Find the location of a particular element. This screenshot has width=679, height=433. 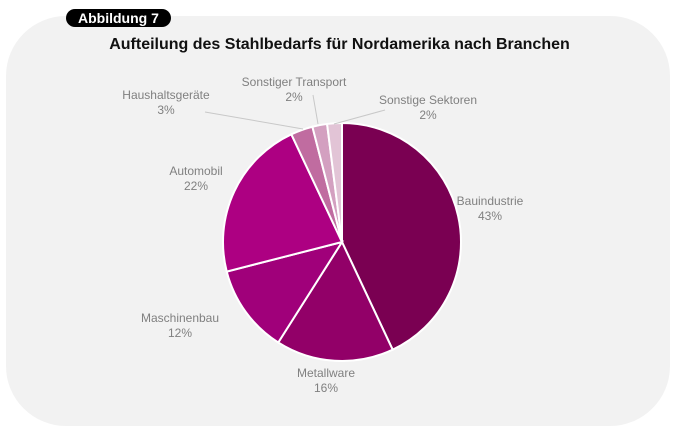

data-label-category: Bauindustrie is located at coordinates (490, 201).